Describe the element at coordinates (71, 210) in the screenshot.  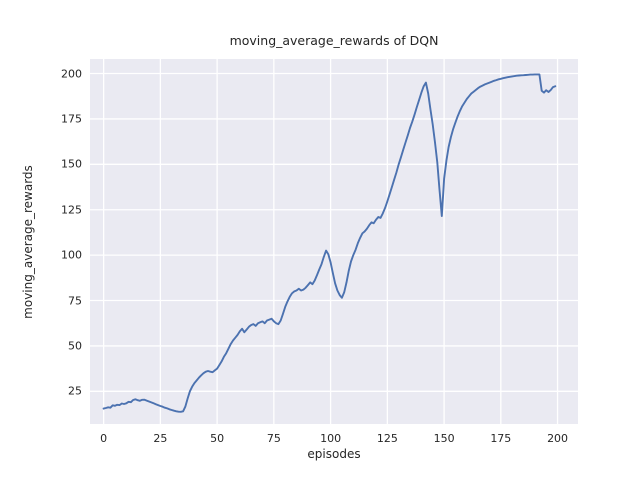
I see `y-tick-label: 125` at that location.